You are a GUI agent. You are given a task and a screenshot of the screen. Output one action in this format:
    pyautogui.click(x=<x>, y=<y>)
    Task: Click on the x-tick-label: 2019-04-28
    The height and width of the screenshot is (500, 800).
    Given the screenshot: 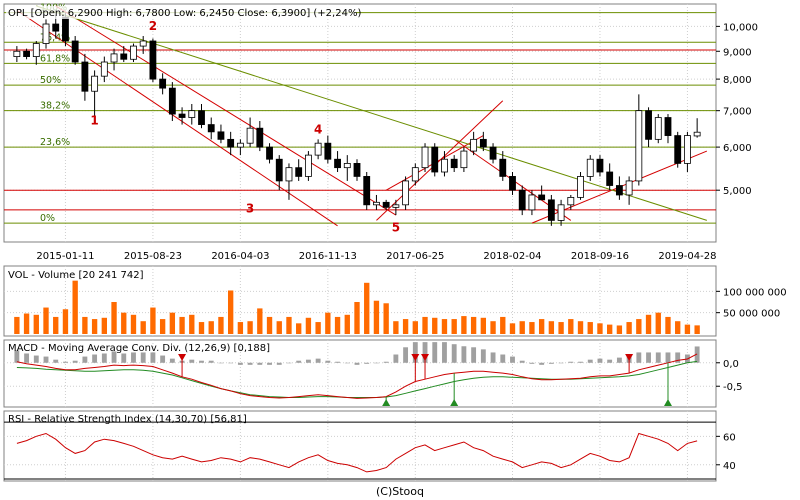 What is the action you would take?
    pyautogui.click(x=687, y=256)
    